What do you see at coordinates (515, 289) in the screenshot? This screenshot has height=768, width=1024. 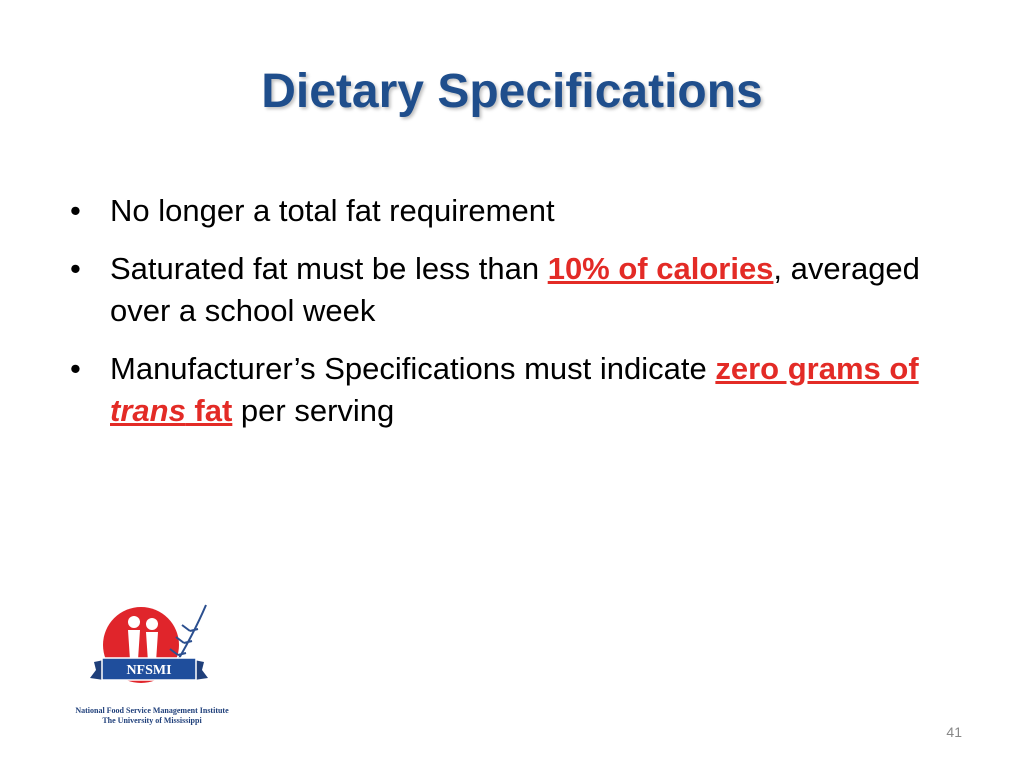 I see `bullet-text: , averaged over a school week` at bounding box center [515, 289].